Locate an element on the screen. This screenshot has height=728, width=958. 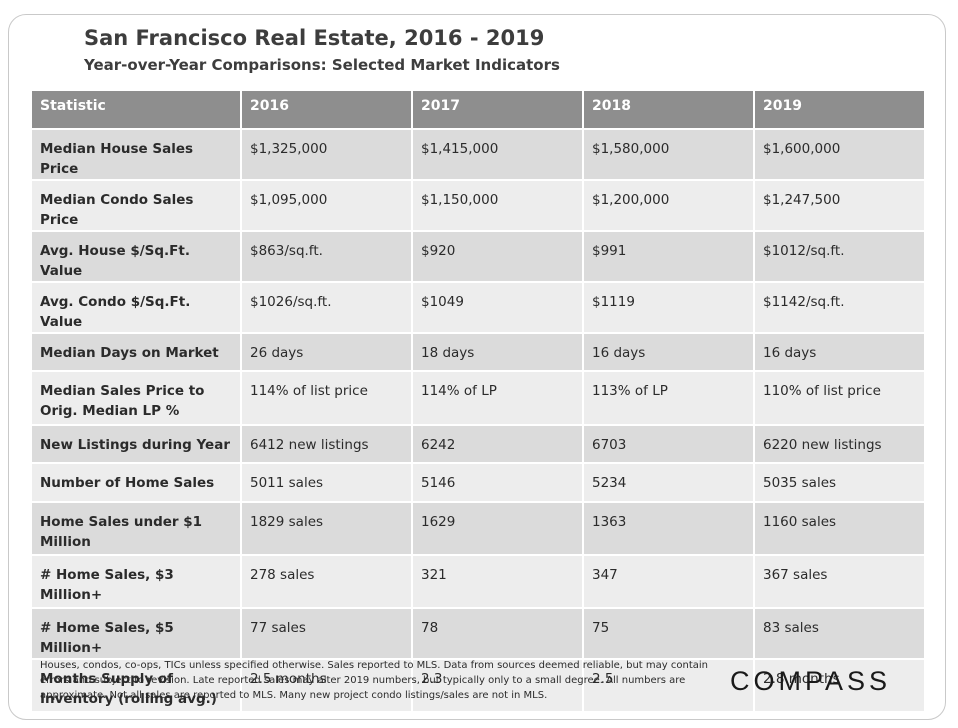
value-cell-2018: 5234 is located at coordinates (668, 482).